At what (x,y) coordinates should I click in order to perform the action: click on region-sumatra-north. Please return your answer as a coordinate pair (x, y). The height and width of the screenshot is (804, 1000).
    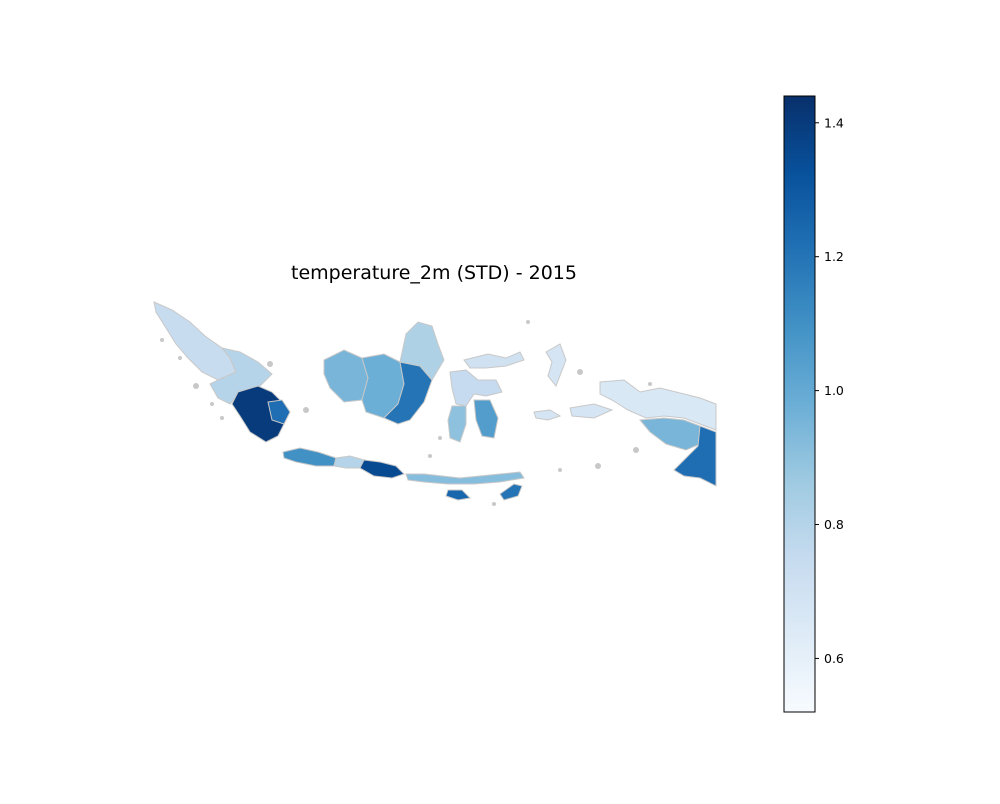
    Looking at the image, I should click on (195, 341).